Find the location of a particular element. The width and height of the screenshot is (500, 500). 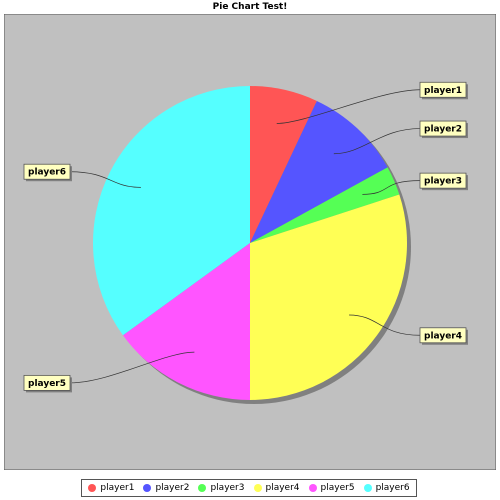

slice-label-player4: player4 is located at coordinates (443, 336).